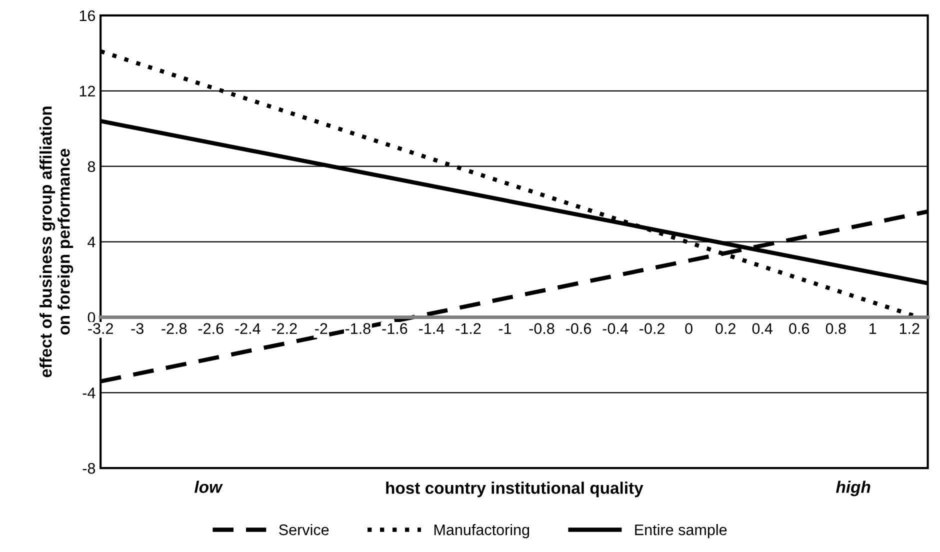 This screenshot has width=940, height=552. I want to click on y-tick-label: 8, so click(92, 166).